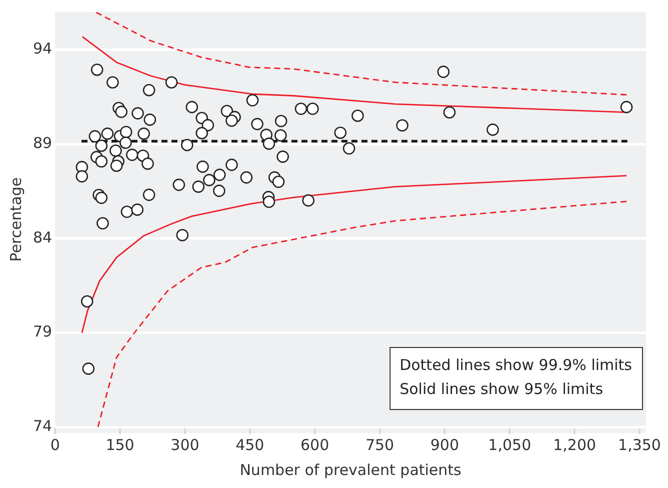 Image resolution: width=668 pixels, height=488 pixels. I want to click on x-tick-label: 1,200, so click(574, 445).